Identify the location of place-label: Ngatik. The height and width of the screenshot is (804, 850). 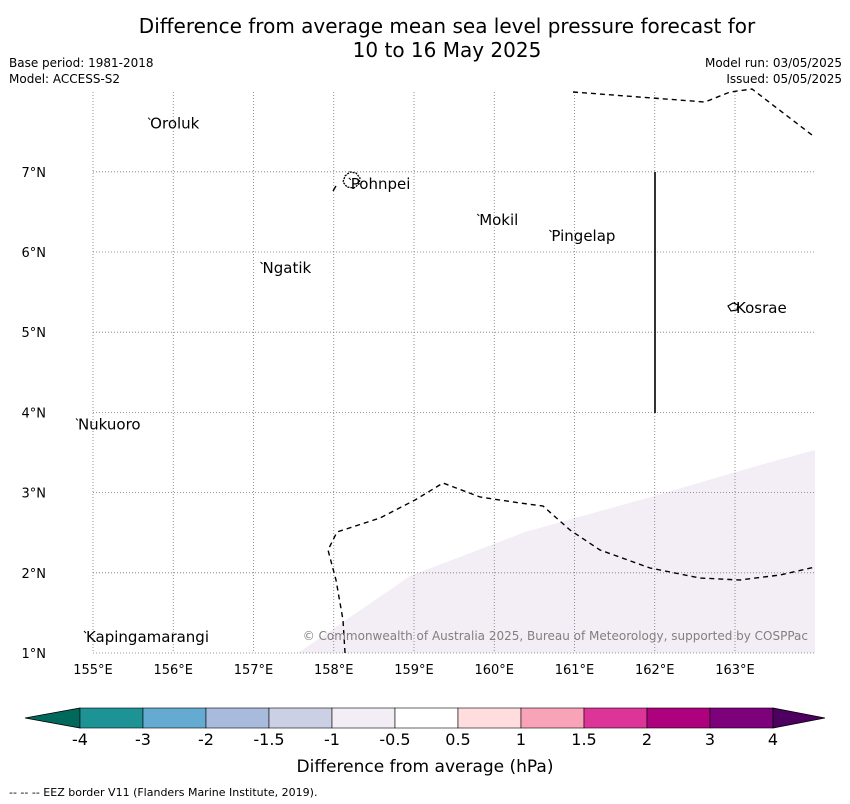
(287, 268).